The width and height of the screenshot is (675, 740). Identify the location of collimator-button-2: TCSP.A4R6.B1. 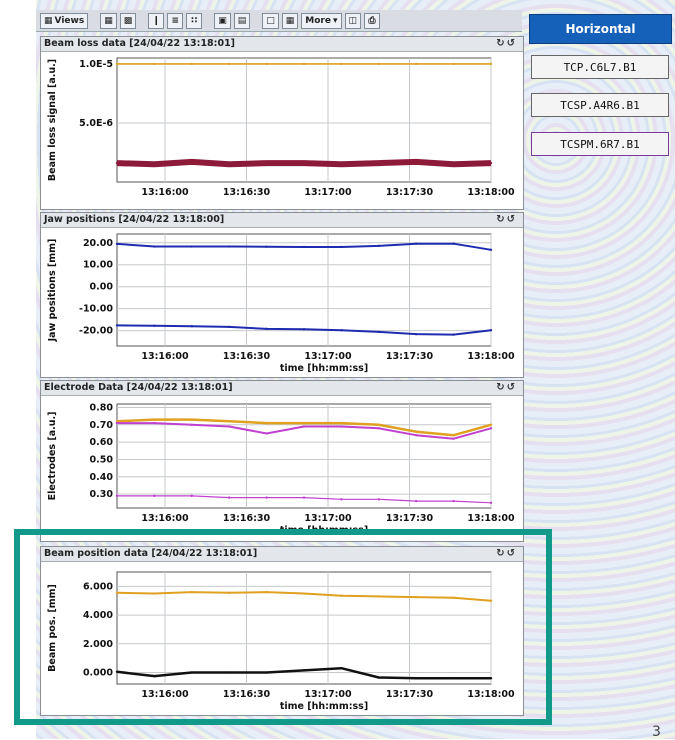
(600, 105).